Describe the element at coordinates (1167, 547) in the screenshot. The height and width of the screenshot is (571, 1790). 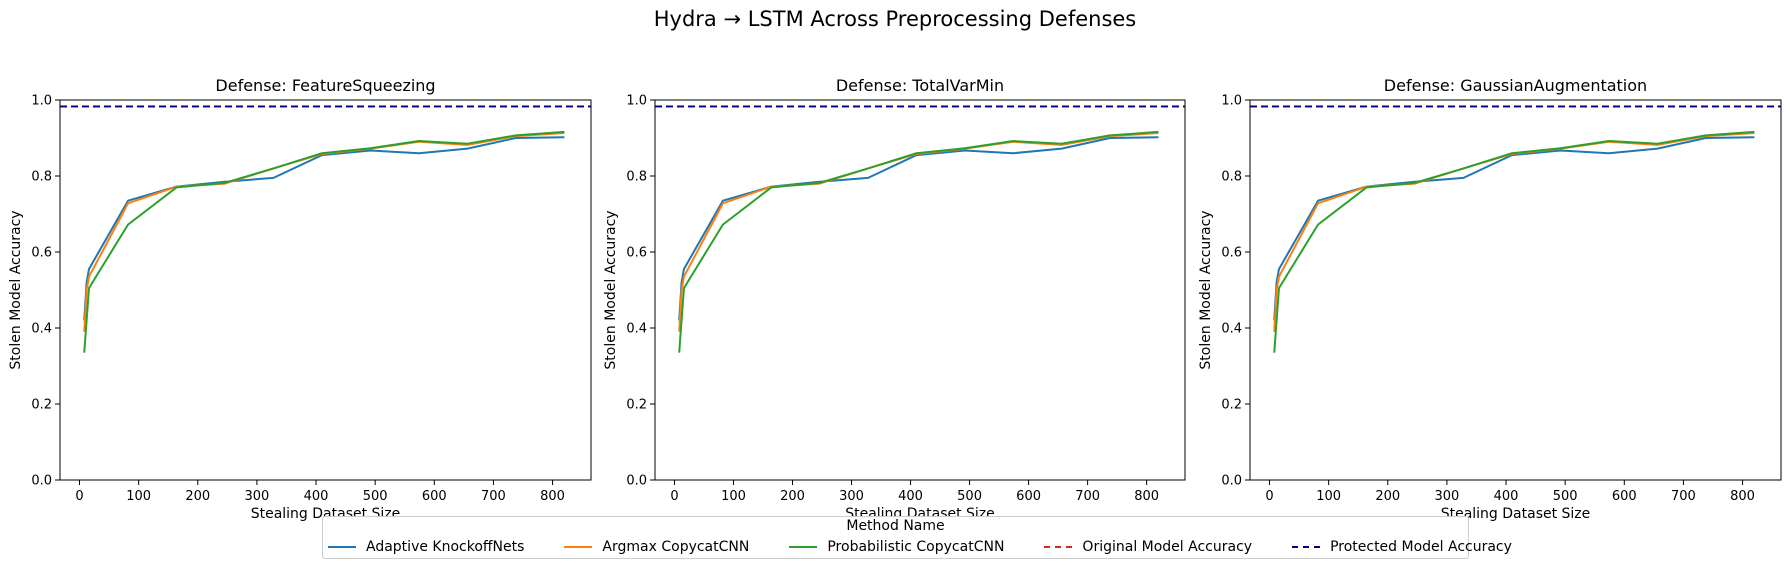
I see `legend-label: Original Model Accuracy` at that location.